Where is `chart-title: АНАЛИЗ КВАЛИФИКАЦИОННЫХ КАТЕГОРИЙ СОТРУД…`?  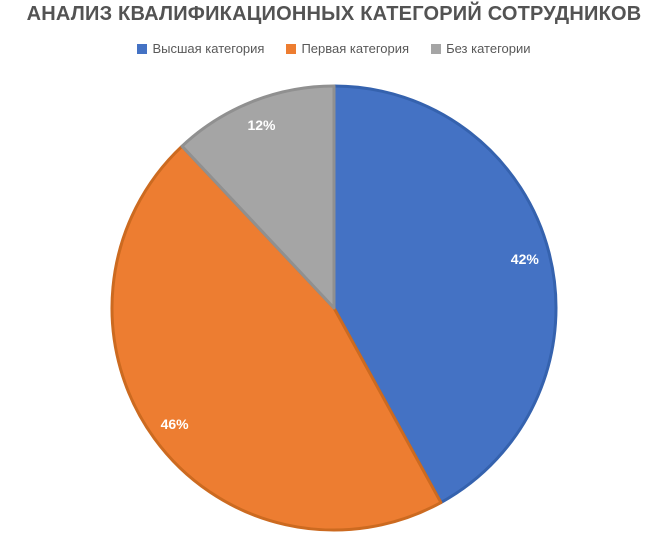 chart-title: АНАЛИЗ КВАЛИФИКАЦИОННЫХ КАТЕГОРИЙ СОТРУД… is located at coordinates (334, 14).